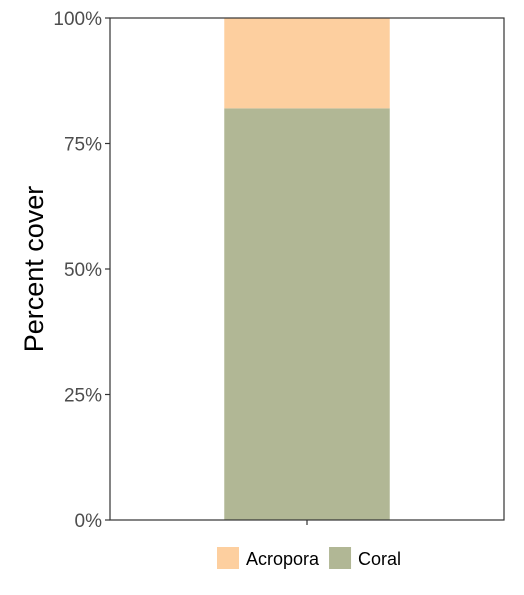  I want to click on y-tick-label: 50%, so click(83, 270).